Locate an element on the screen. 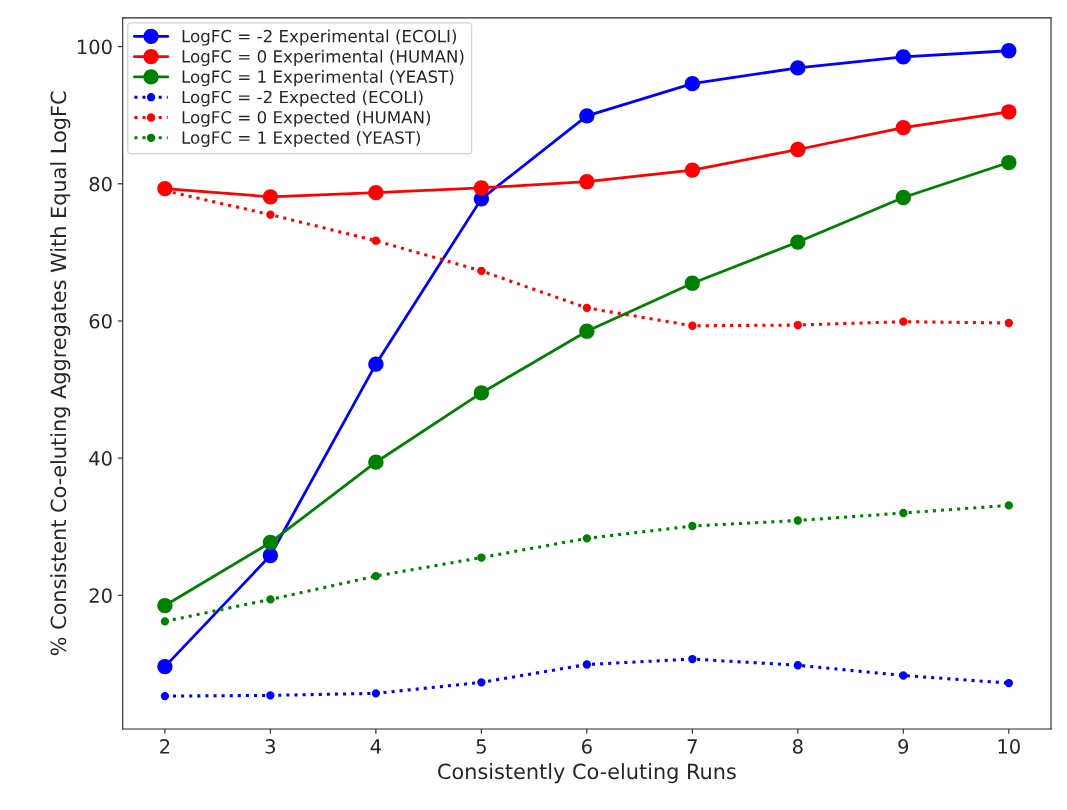 The height and width of the screenshot is (810, 1067). legend-label: LogFC = 0 Experimental (HUMAN) is located at coordinates (323, 57).